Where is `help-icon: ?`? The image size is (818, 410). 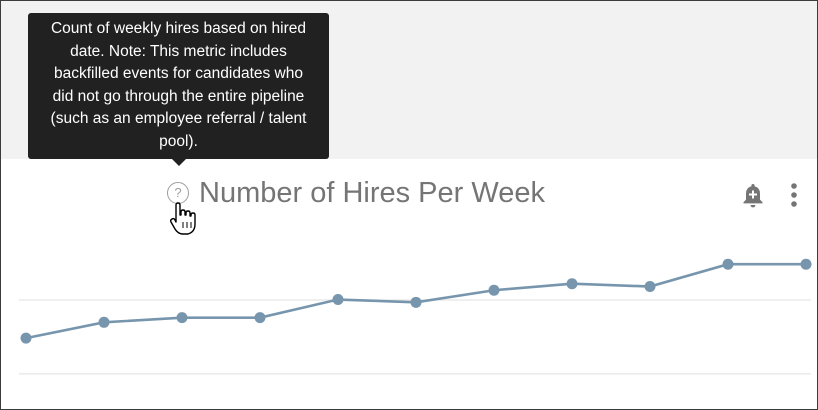
help-icon: ? is located at coordinates (178, 193).